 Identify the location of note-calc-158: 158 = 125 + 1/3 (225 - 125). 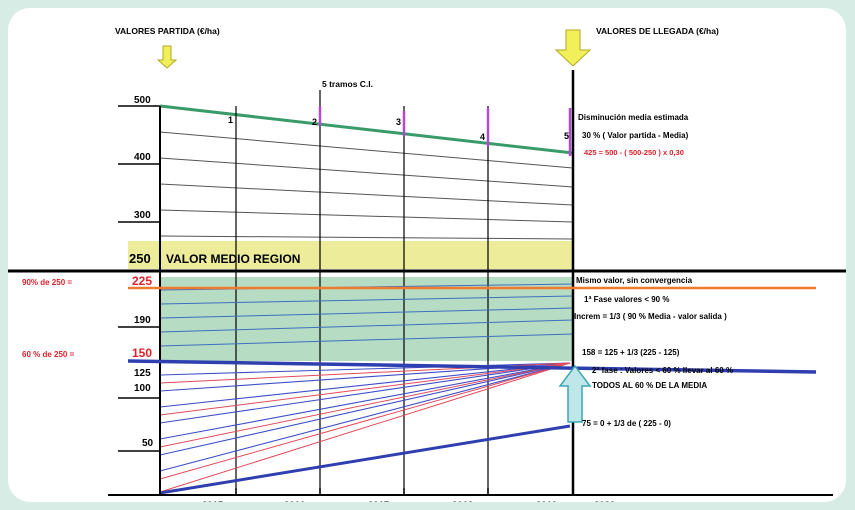
(631, 352).